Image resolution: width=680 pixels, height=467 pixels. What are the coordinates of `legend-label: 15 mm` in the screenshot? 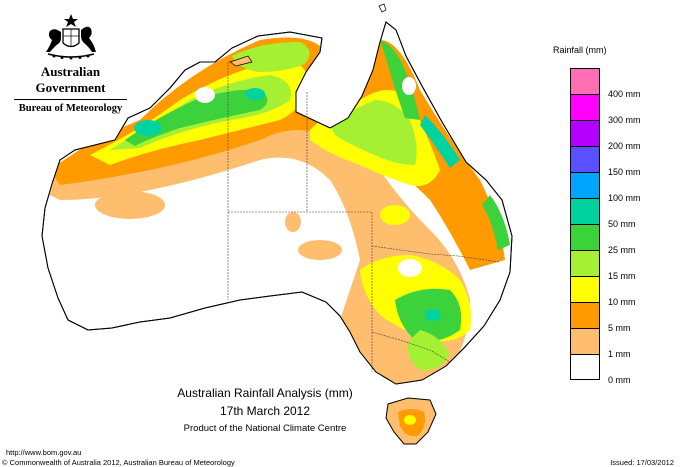 It's located at (622, 276).